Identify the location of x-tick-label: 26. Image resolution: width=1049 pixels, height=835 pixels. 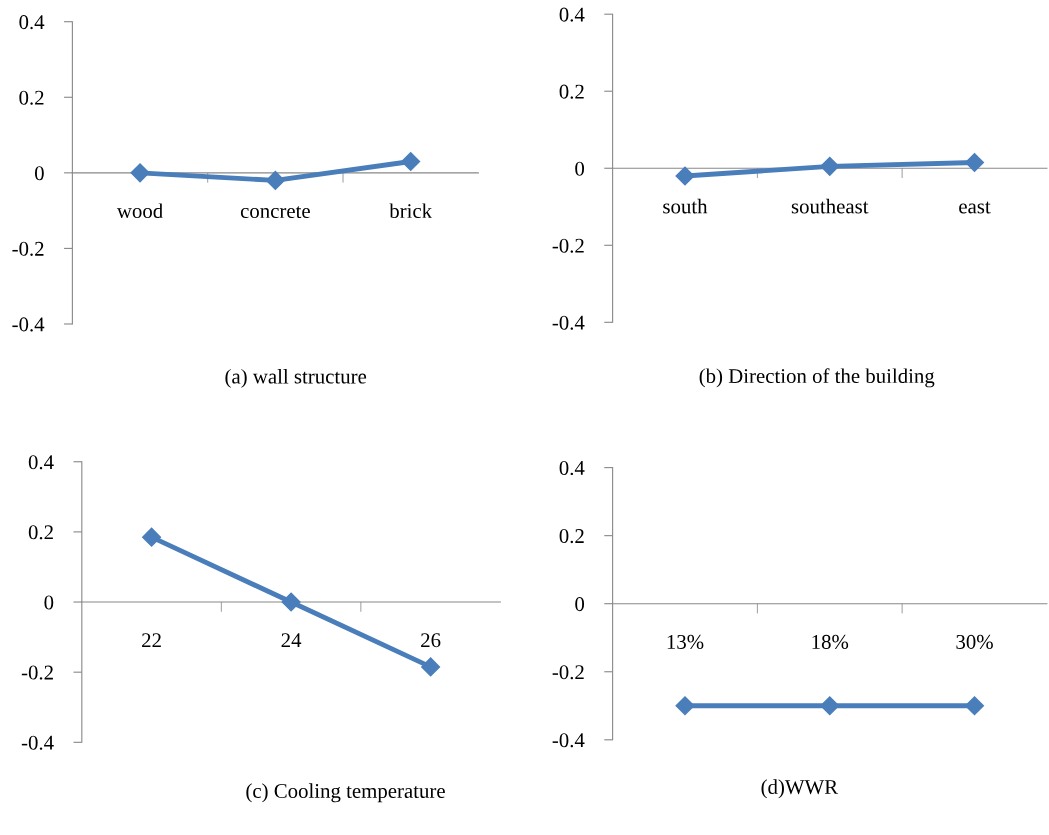
(431, 640).